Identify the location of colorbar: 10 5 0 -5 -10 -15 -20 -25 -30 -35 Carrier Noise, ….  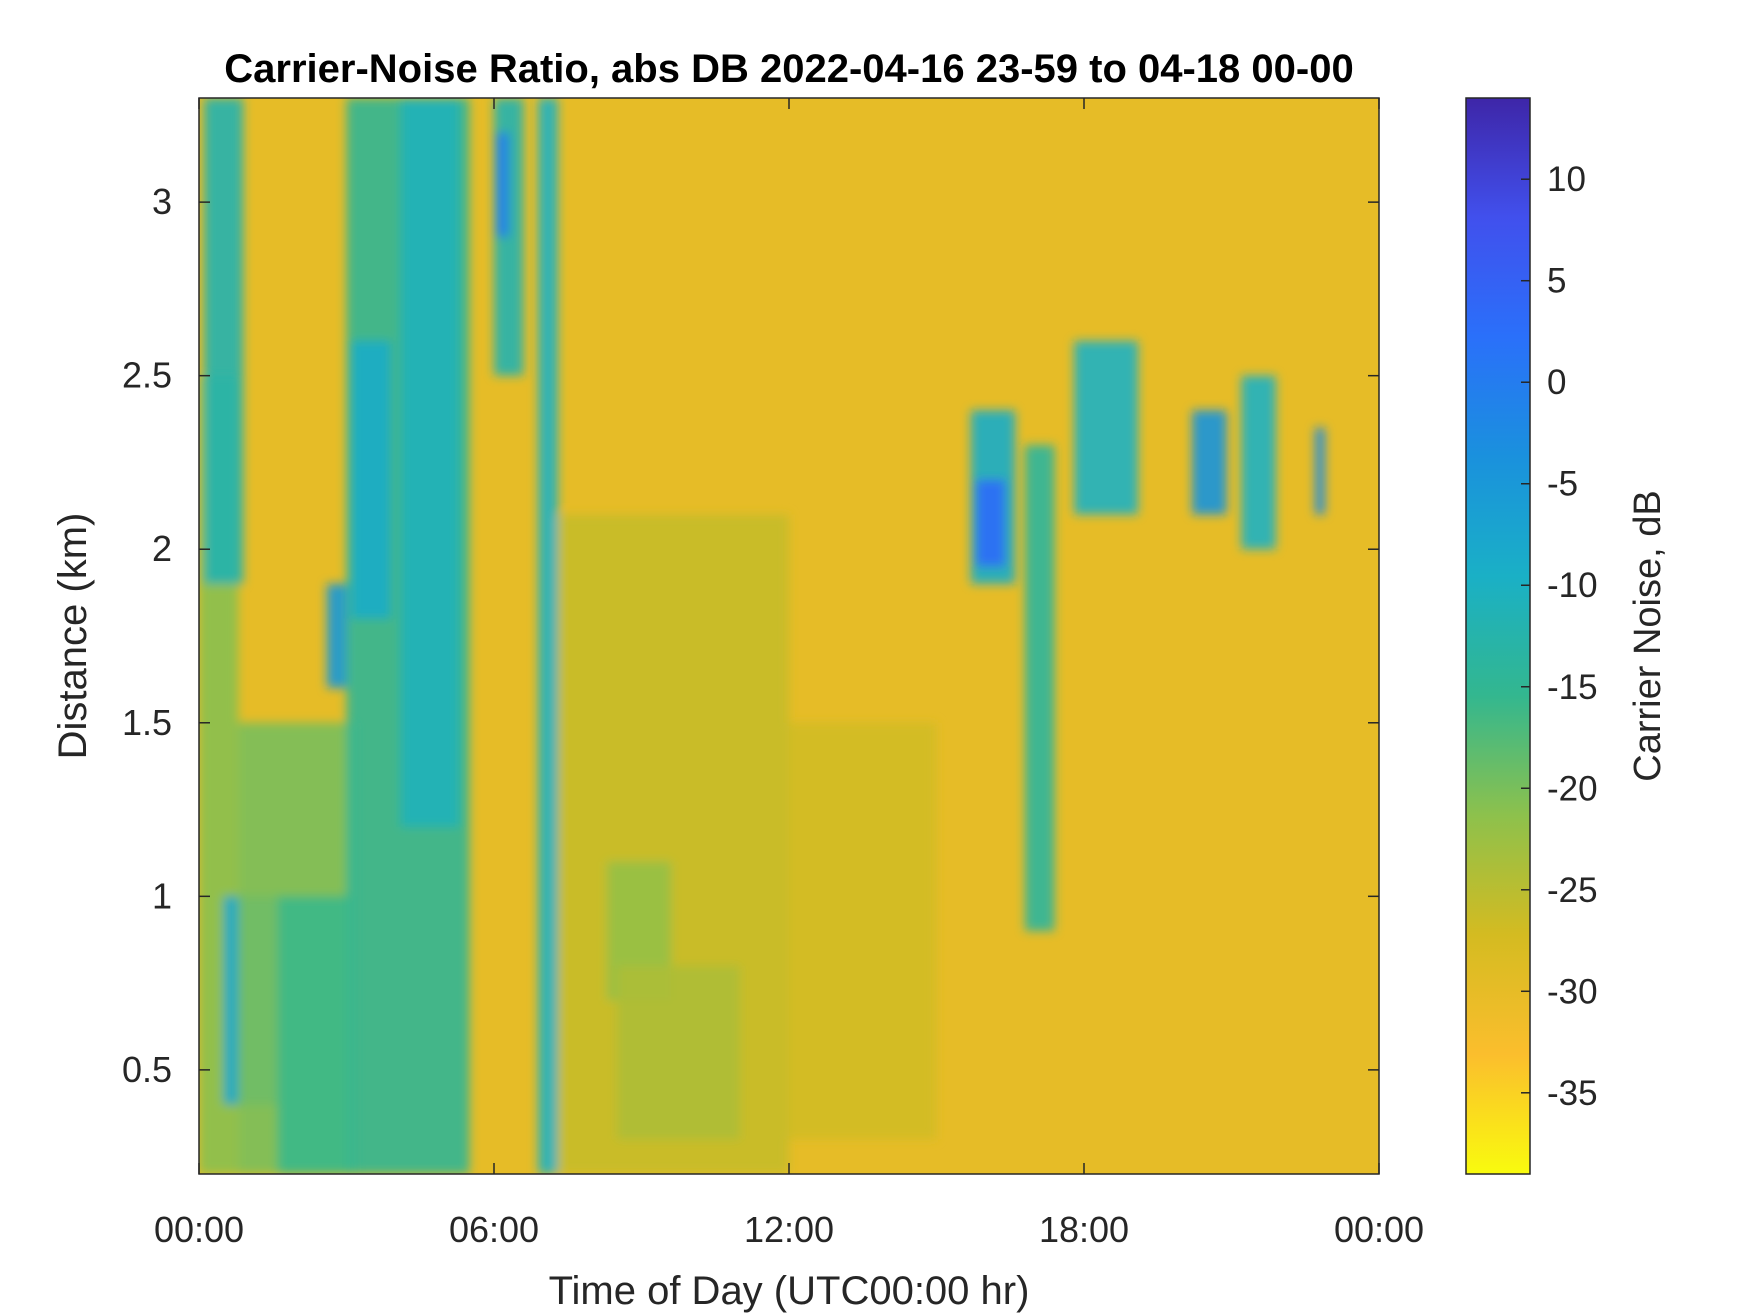
(1567, 636).